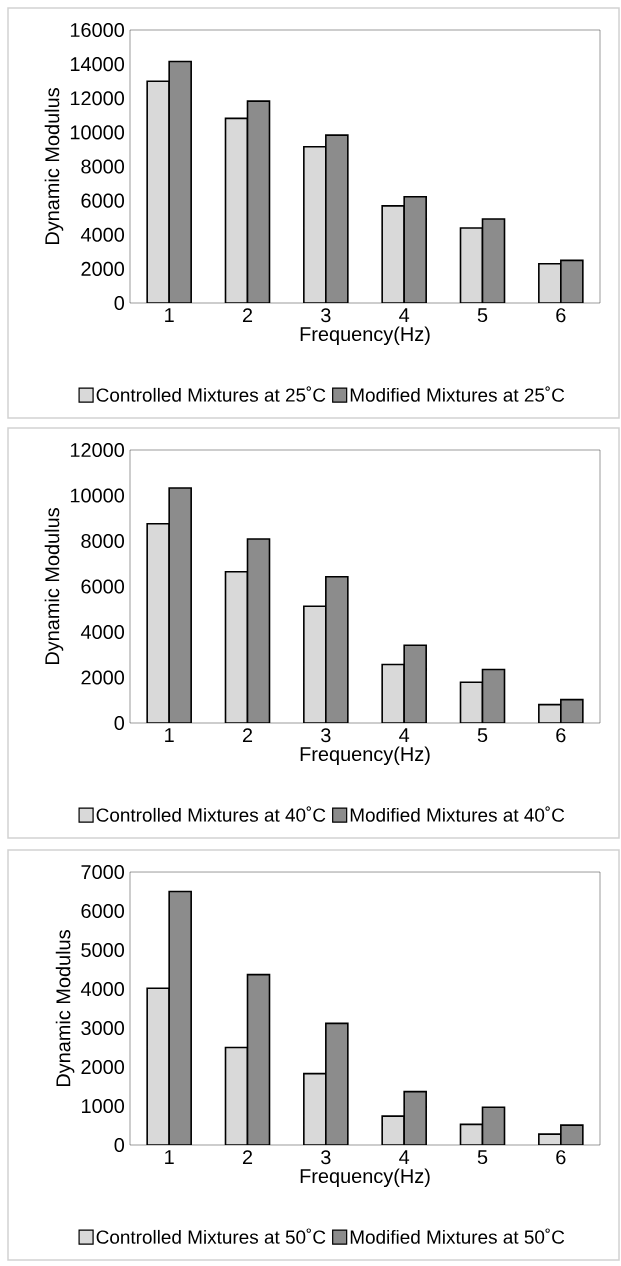 The height and width of the screenshot is (1266, 621). I want to click on y-tick-label: 7000, so click(103, 872).